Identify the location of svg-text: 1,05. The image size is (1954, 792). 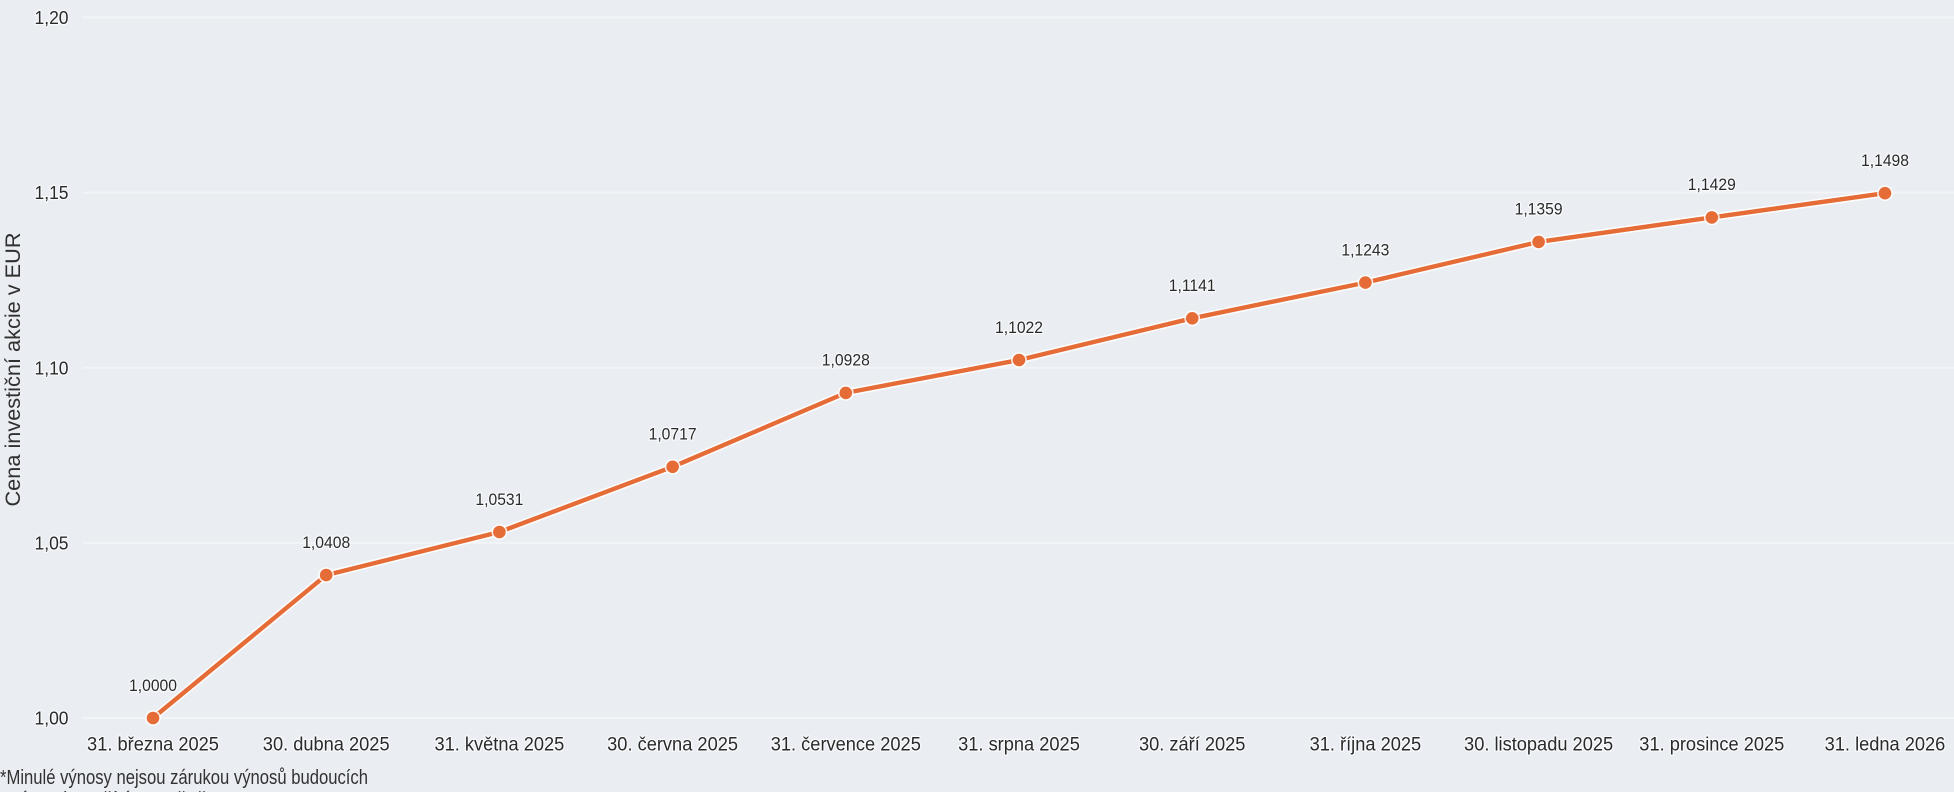
(52, 543).